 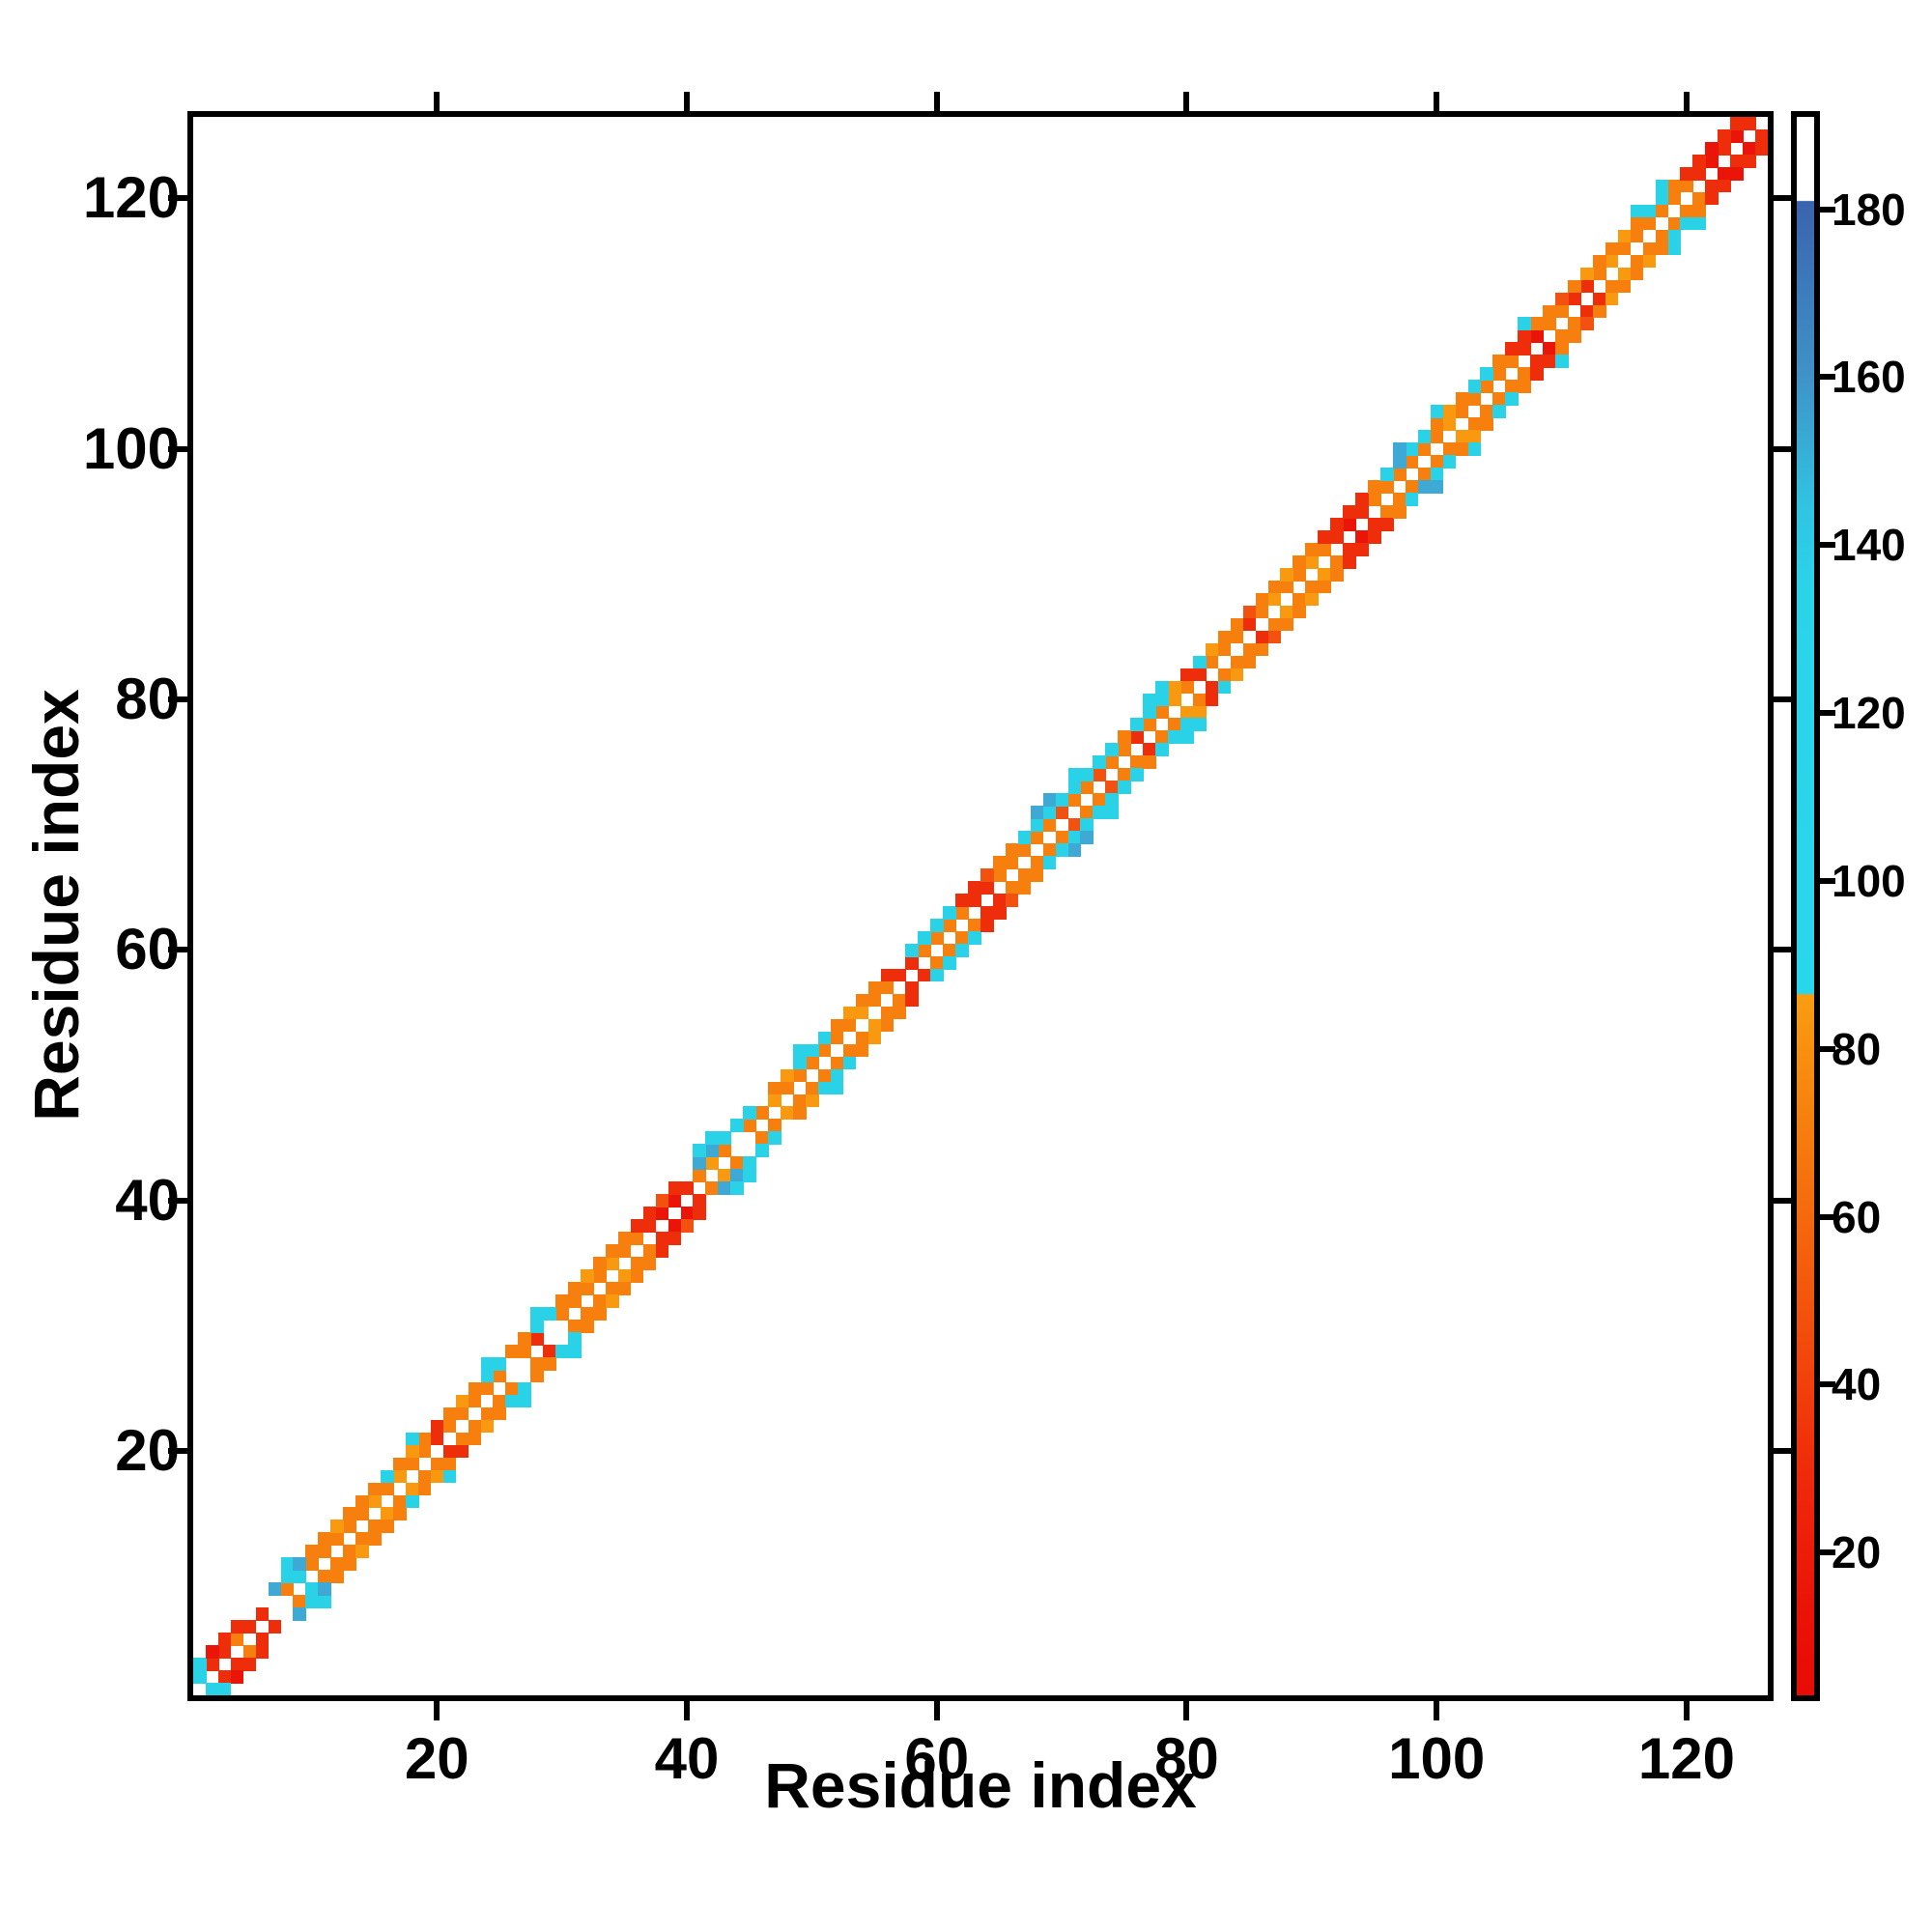 What do you see at coordinates (1869, 713) in the screenshot?
I see `colorbar-tick-label: 120` at bounding box center [1869, 713].